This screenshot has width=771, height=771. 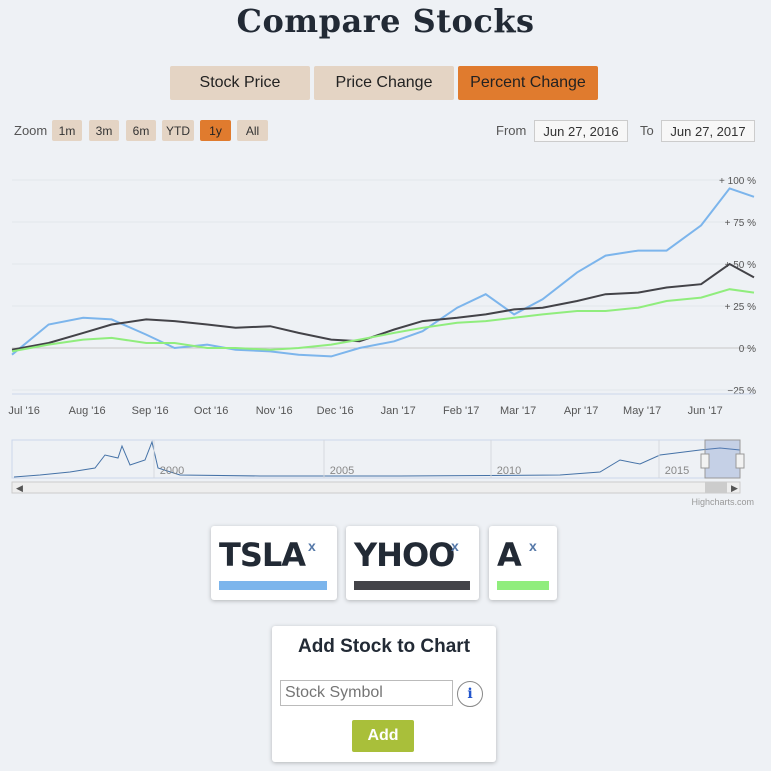 What do you see at coordinates (511, 130) in the screenshot?
I see `from-label: From` at bounding box center [511, 130].